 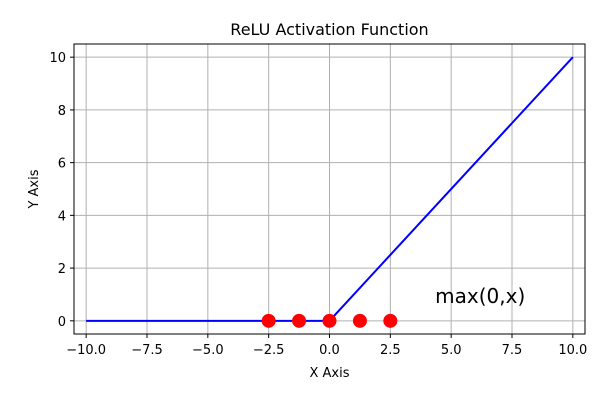 I want to click on x-tick-label: 0.0, so click(x=329, y=350).